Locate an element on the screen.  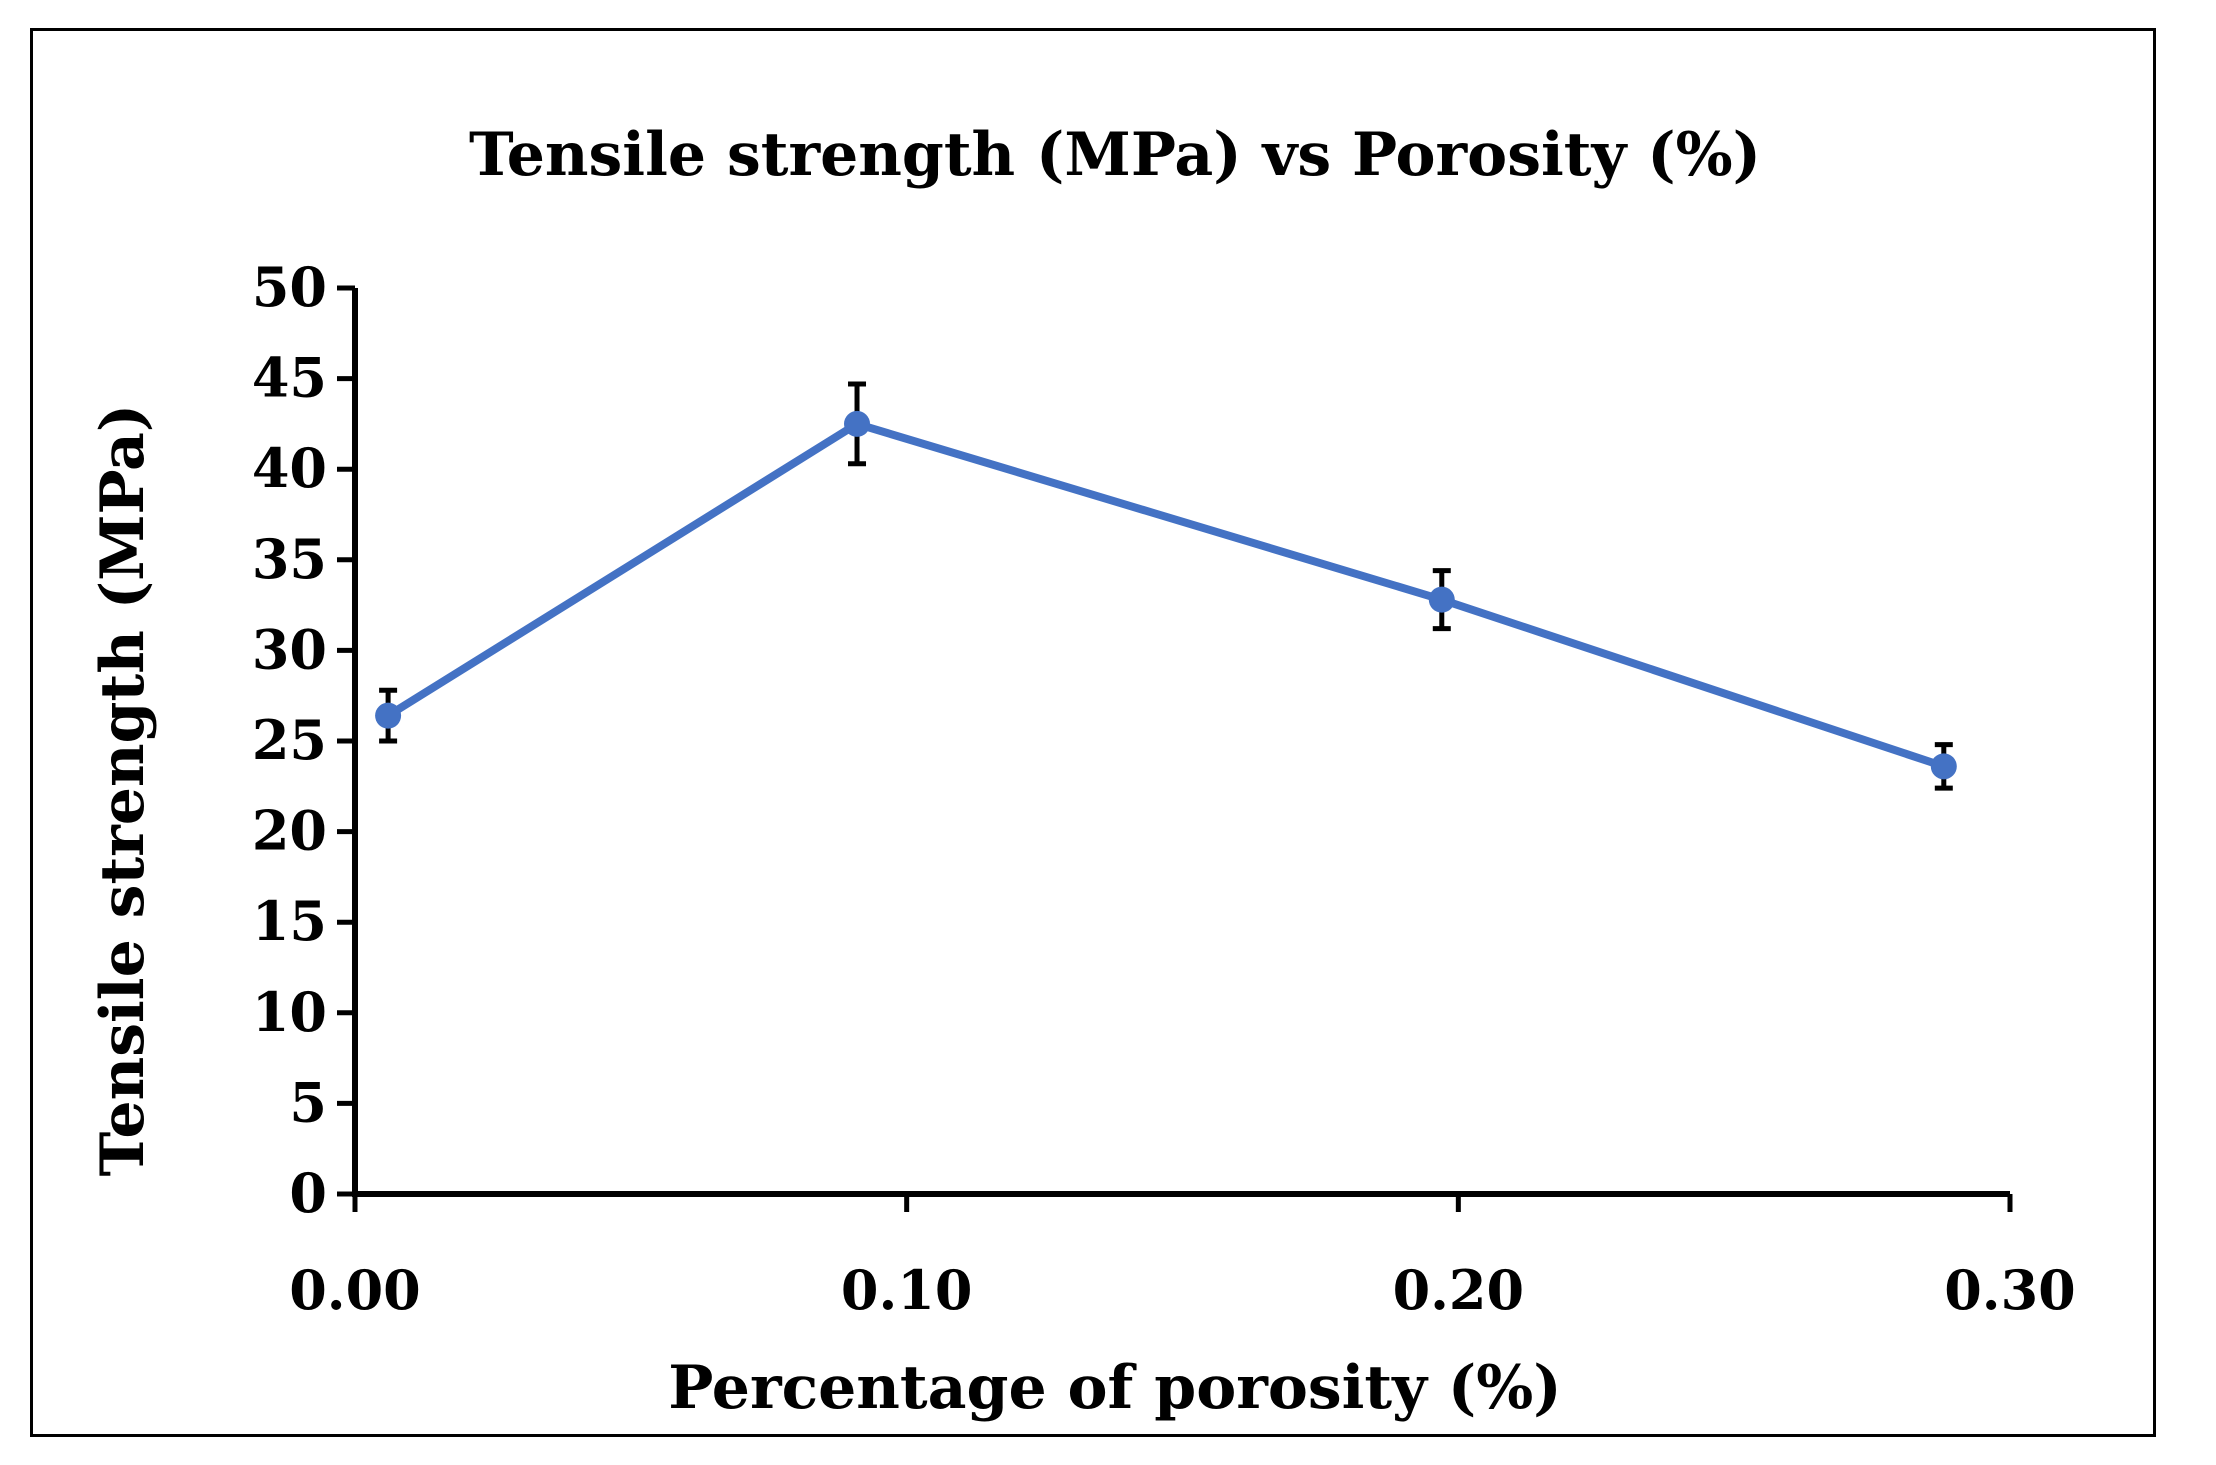
y-tick-label: 20 is located at coordinates (289, 831).